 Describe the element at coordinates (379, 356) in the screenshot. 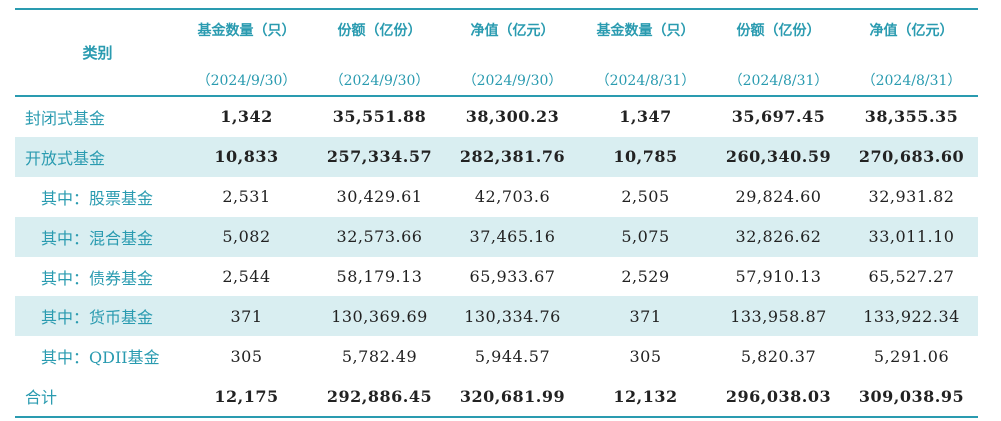

I see `cell-value: 5,782.49` at that location.